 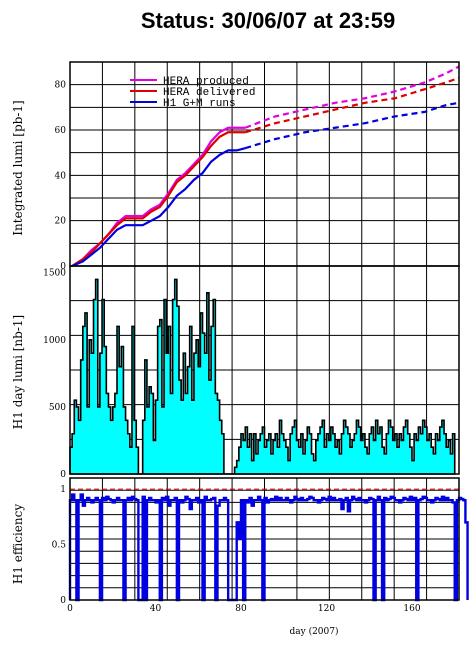 What do you see at coordinates (268, 547) in the screenshot?
I see `efficiency-histogram` at bounding box center [268, 547].